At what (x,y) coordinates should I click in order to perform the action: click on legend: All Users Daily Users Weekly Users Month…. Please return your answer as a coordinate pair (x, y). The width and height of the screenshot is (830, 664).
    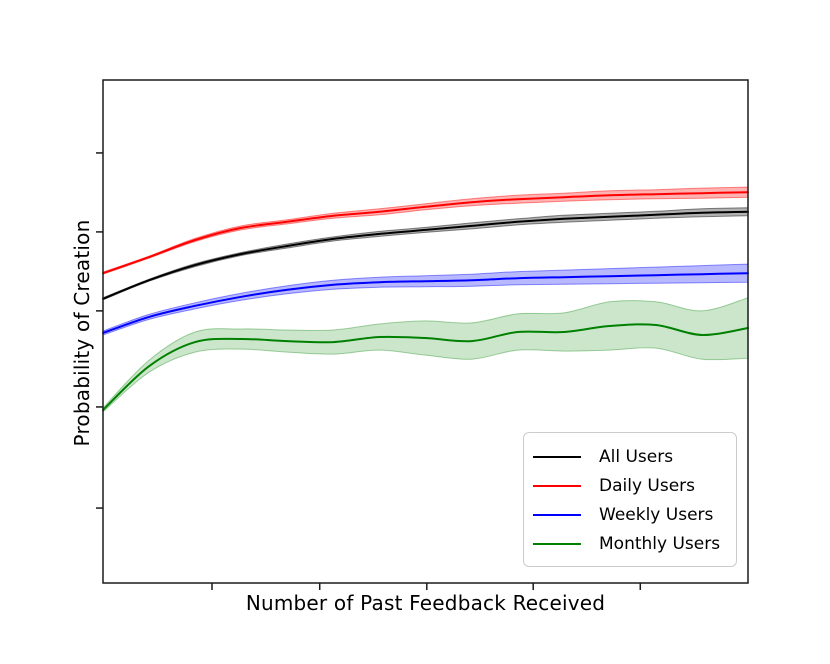
    Looking at the image, I should click on (630, 499).